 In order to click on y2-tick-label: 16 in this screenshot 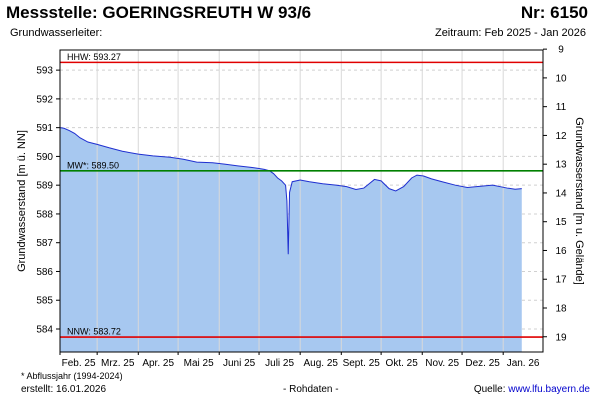, I will do `click(561, 251)`.